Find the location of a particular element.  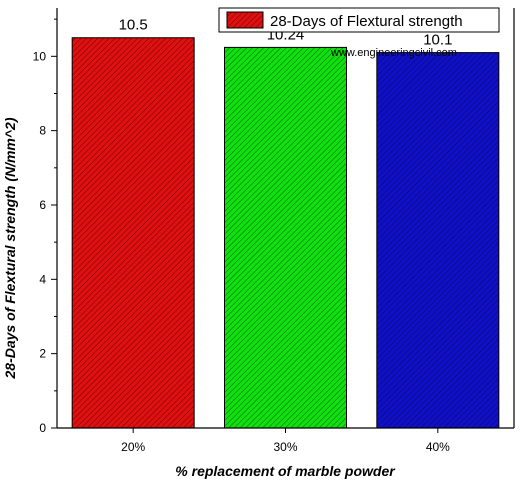

y-tick-label: 4 is located at coordinates (42, 279).